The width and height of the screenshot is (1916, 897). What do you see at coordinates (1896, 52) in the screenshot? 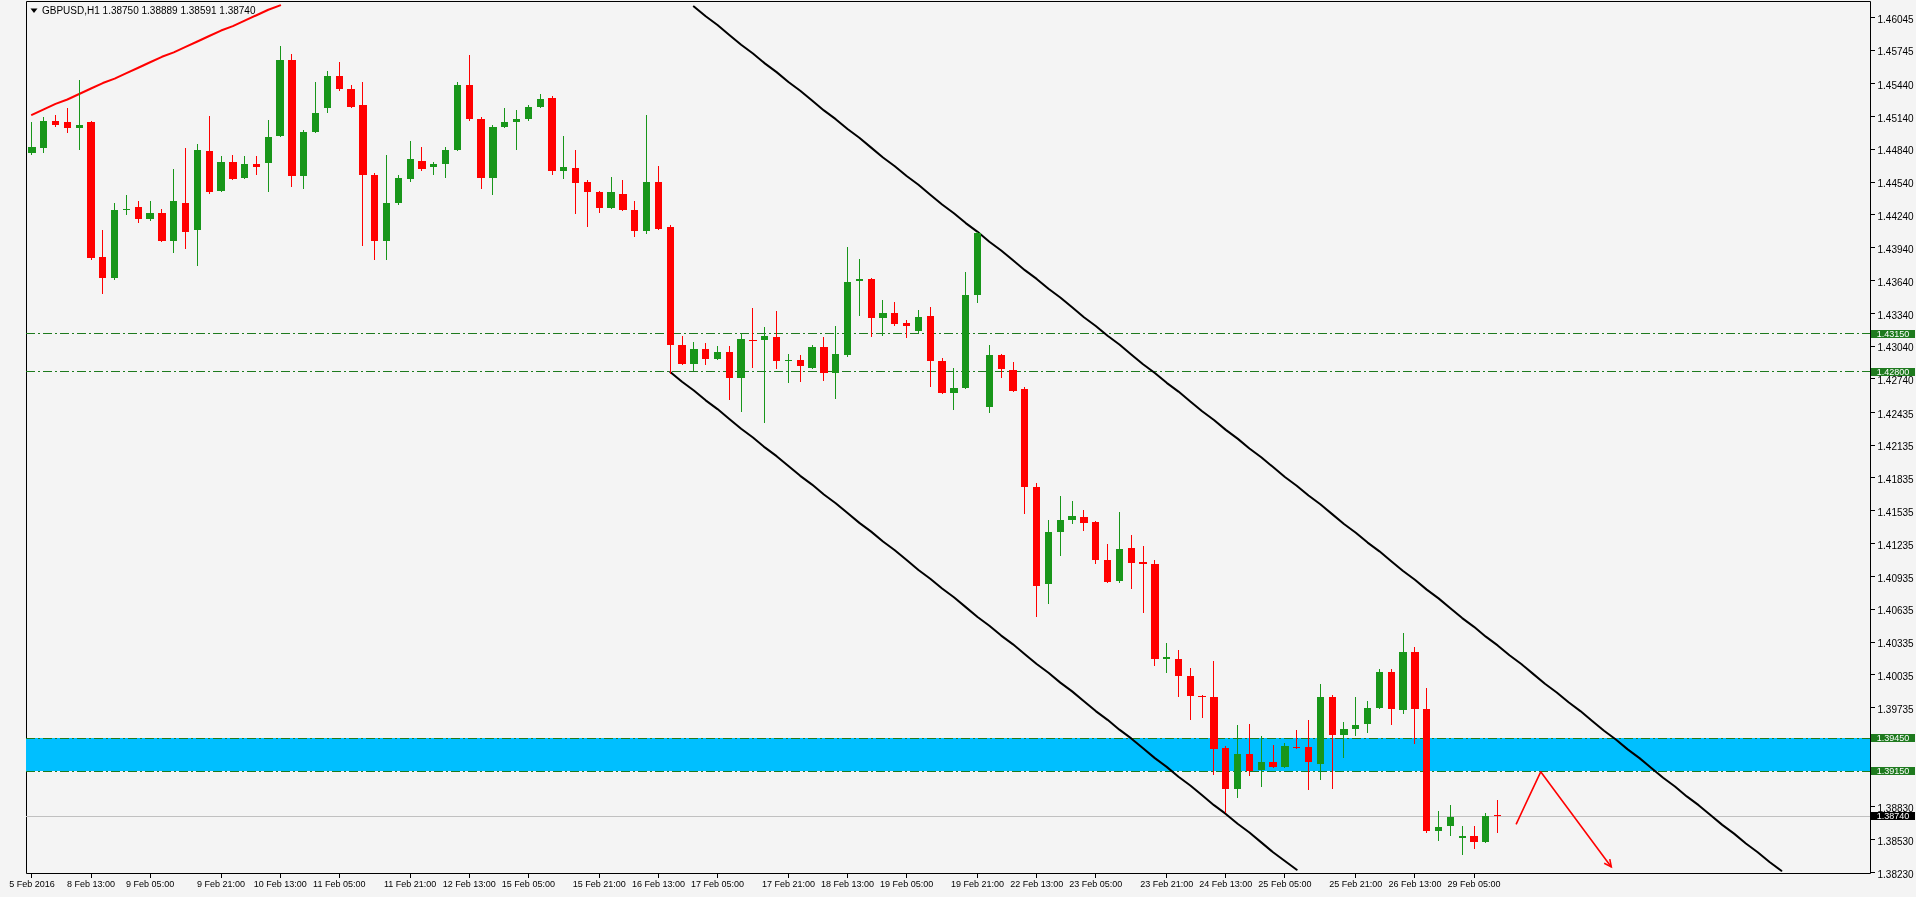
I see `y-tick-label: 1.45745` at bounding box center [1896, 52].